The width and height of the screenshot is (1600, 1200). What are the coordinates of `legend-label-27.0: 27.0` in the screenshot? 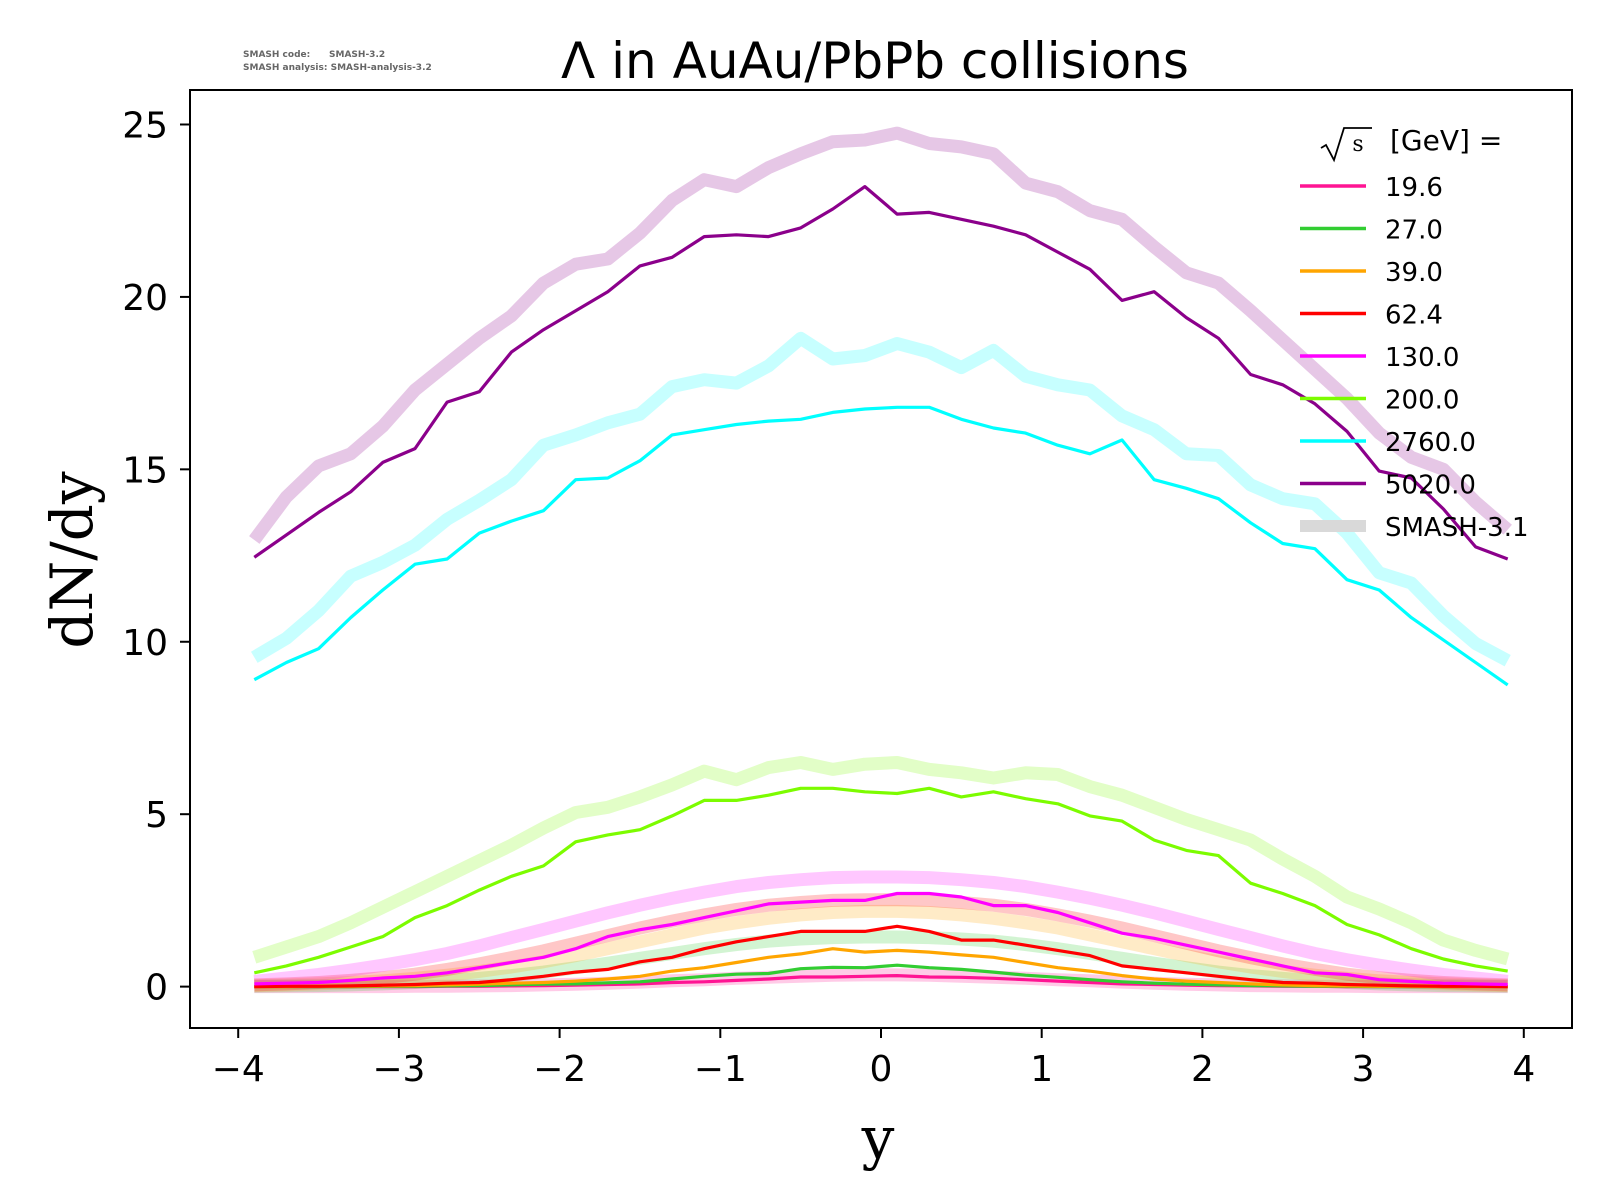 It's located at (1414, 231).